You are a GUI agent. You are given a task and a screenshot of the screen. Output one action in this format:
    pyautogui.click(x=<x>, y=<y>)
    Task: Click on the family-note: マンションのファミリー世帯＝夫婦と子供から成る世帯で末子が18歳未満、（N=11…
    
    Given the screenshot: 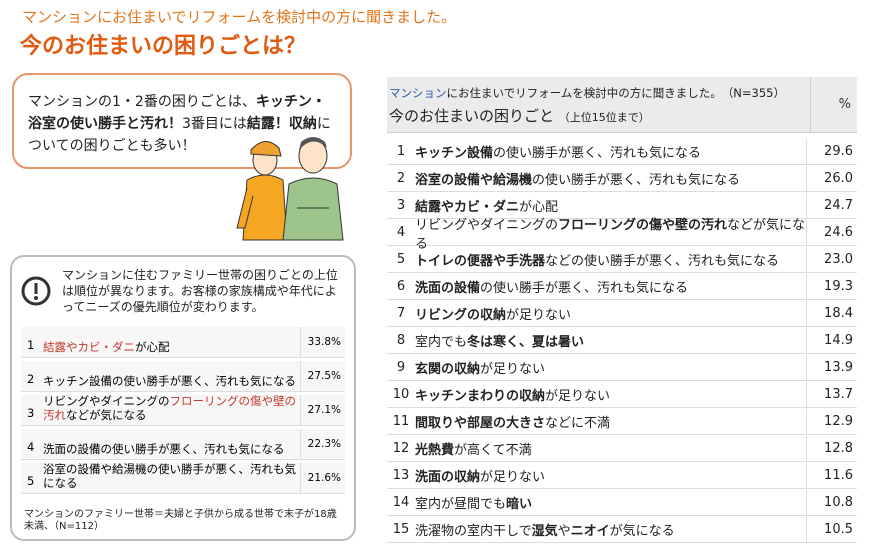 What is the action you would take?
    pyautogui.click(x=180, y=520)
    